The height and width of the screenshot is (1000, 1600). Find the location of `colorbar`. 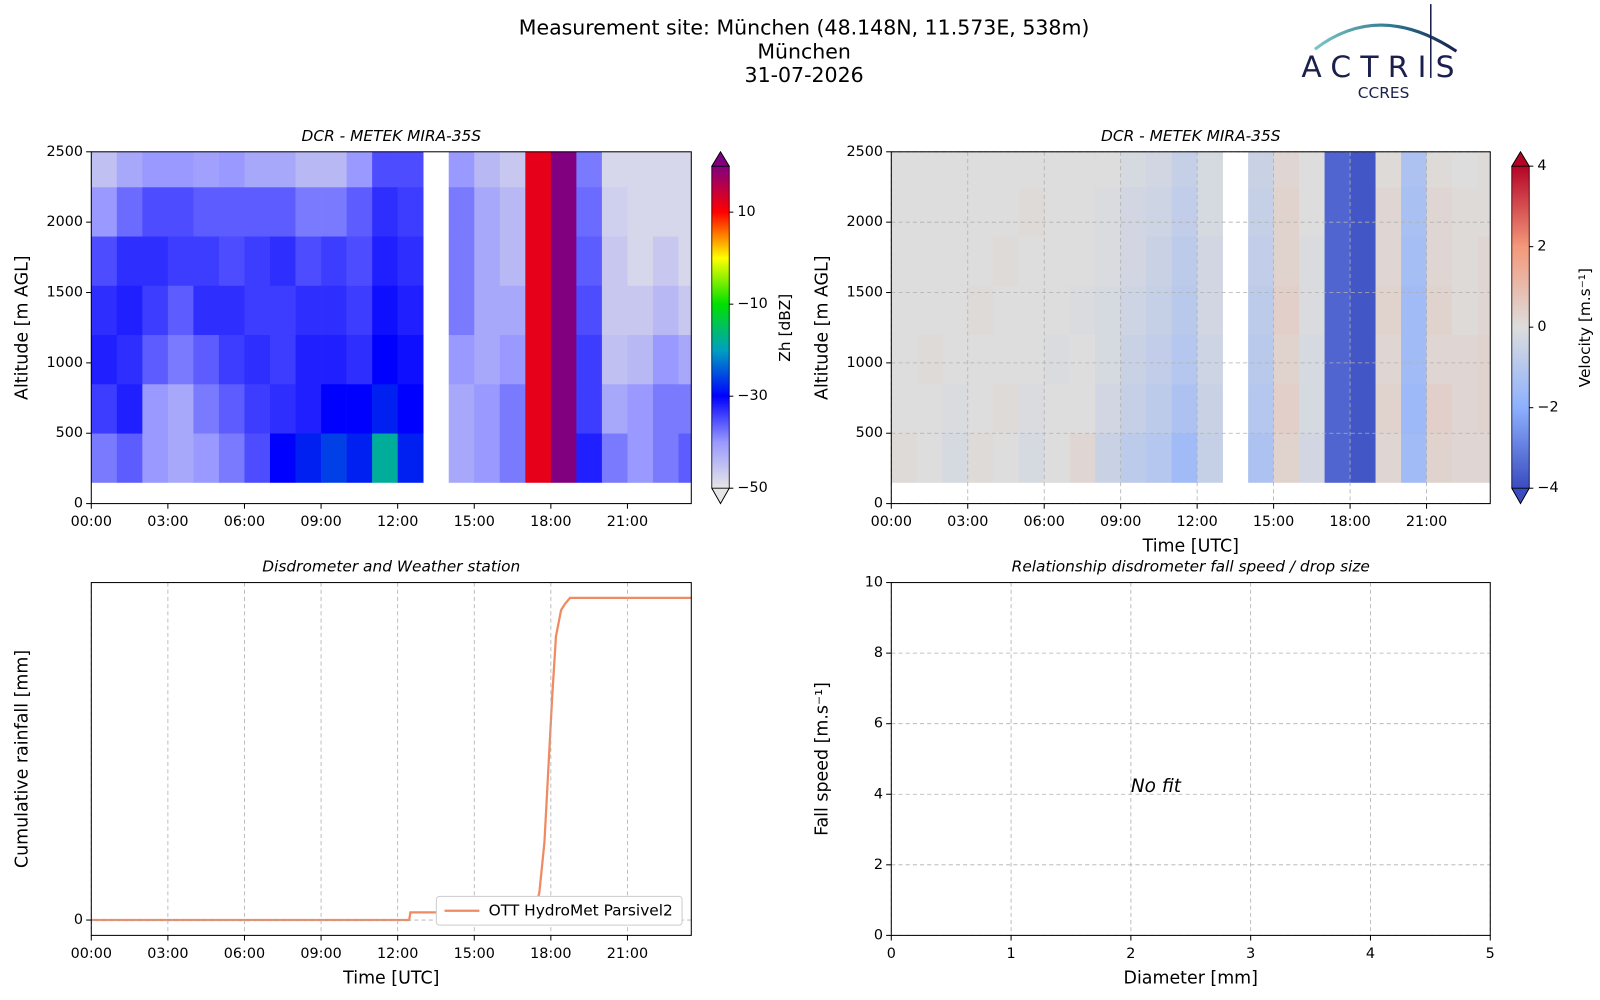

colorbar is located at coordinates (1520, 327).